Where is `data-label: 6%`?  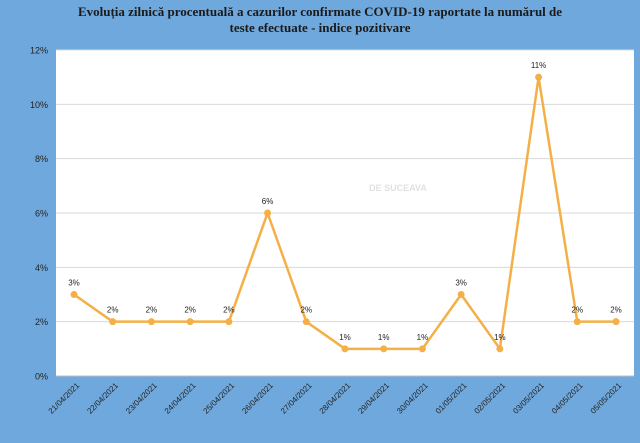 data-label: 6% is located at coordinates (268, 201).